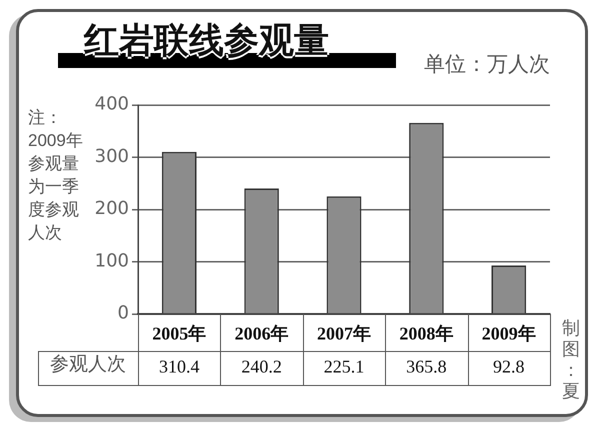 This screenshot has height=428, width=600. What do you see at coordinates (487, 64) in the screenshot?
I see `y-axis-title: 单位：万人次` at bounding box center [487, 64].